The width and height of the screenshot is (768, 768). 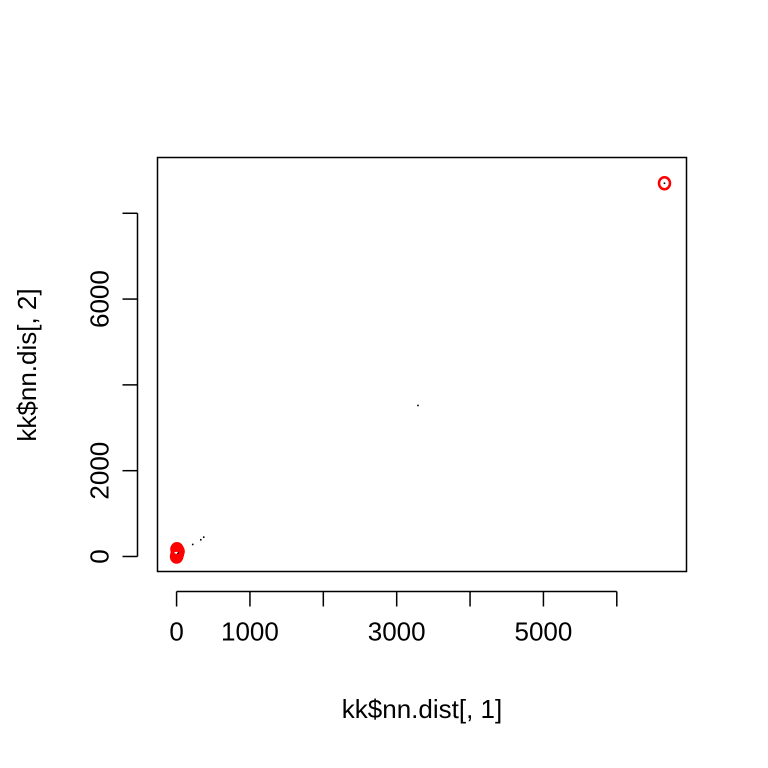 I want to click on x-axis-title: kk$nn.dist[, 1], so click(x=422, y=709).